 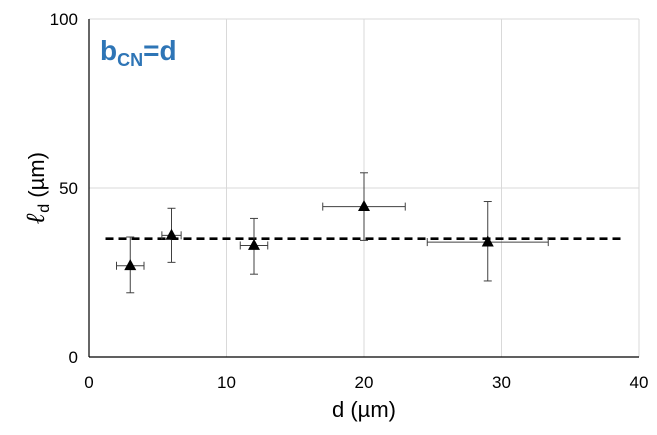 What do you see at coordinates (130, 60) in the screenshot?
I see `annotation-subscript: CN` at bounding box center [130, 60].